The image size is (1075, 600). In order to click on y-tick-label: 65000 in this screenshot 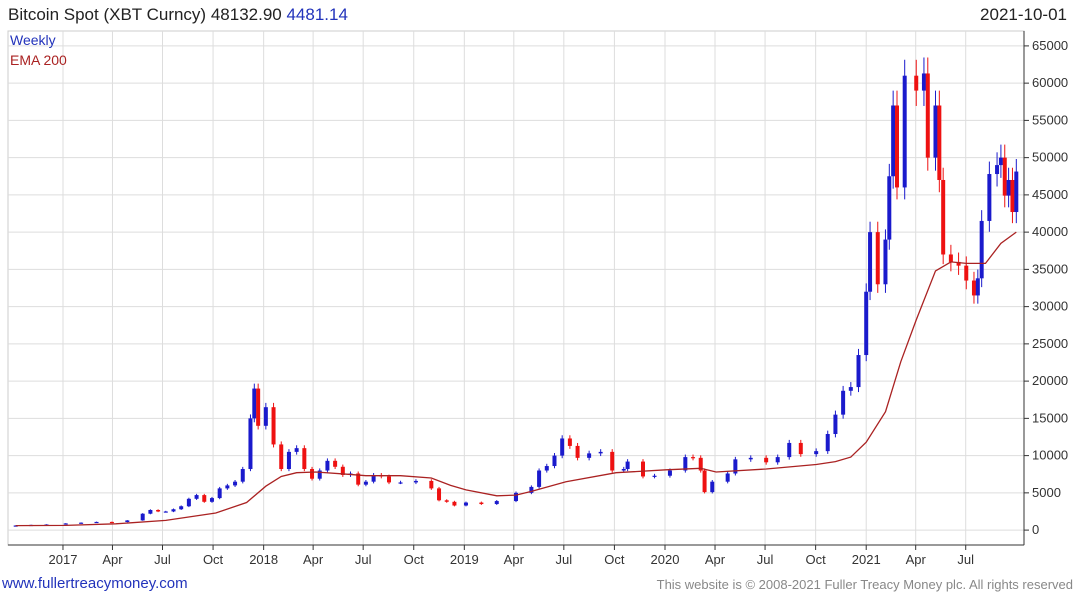, I will do `click(1050, 45)`.